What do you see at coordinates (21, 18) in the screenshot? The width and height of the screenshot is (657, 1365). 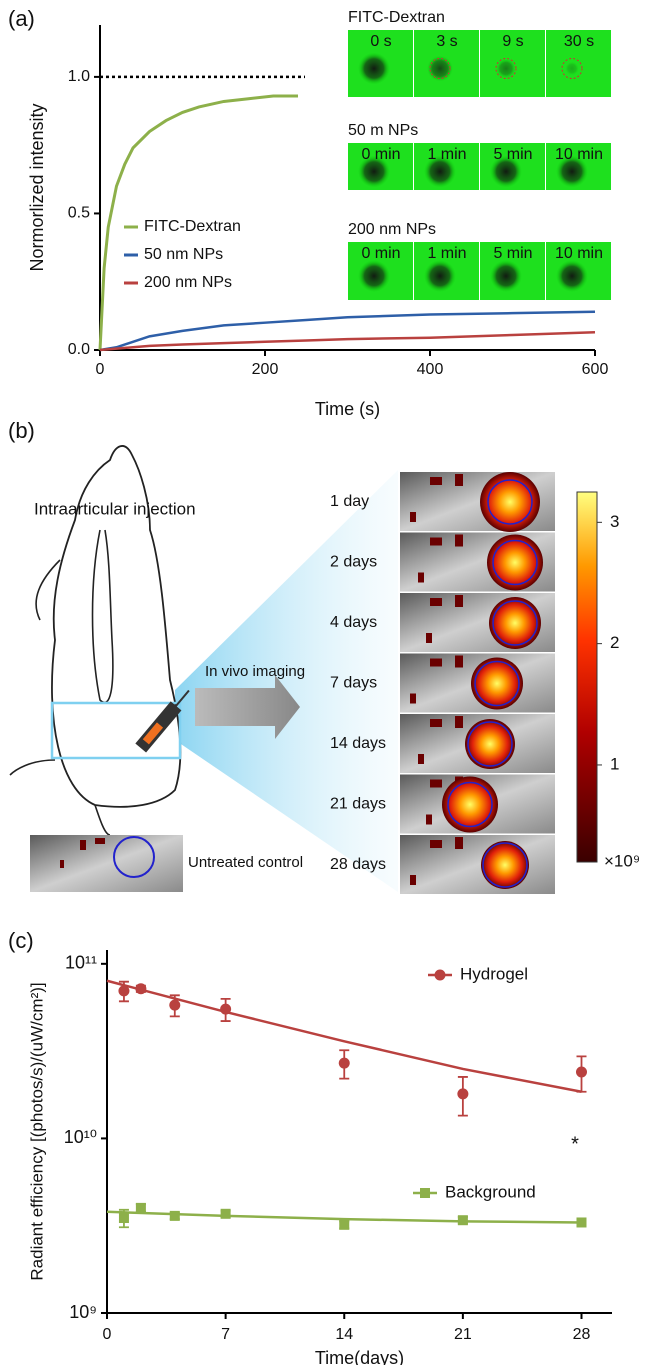 I see `panel-label: (a)` at bounding box center [21, 18].